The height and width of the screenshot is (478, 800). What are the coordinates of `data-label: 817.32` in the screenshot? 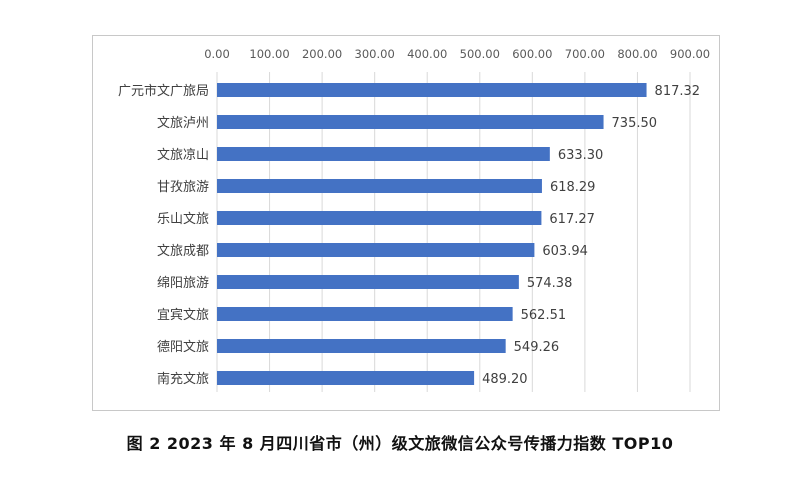 It's located at (678, 91).